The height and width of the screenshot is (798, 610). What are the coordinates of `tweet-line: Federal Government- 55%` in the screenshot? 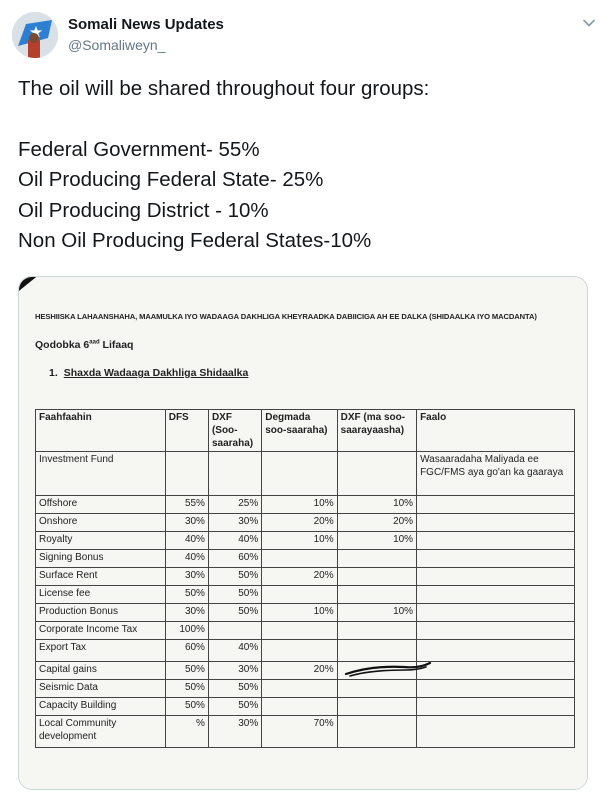 It's located at (139, 149).